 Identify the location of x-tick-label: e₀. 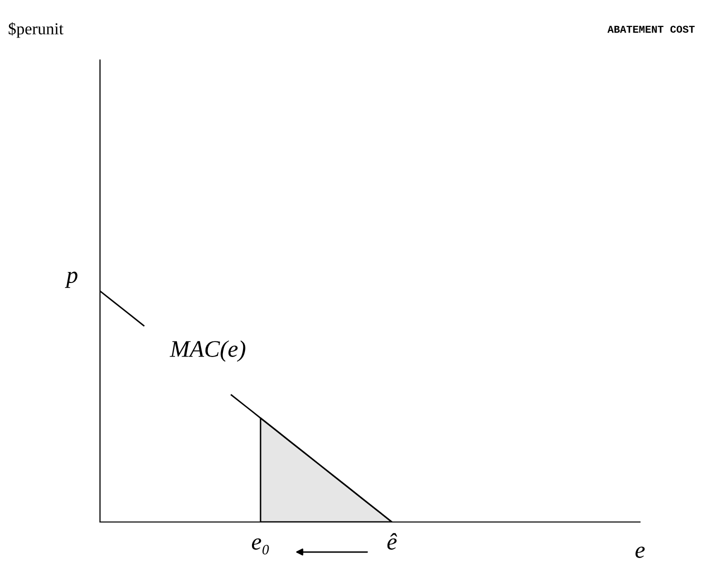
(260, 546).